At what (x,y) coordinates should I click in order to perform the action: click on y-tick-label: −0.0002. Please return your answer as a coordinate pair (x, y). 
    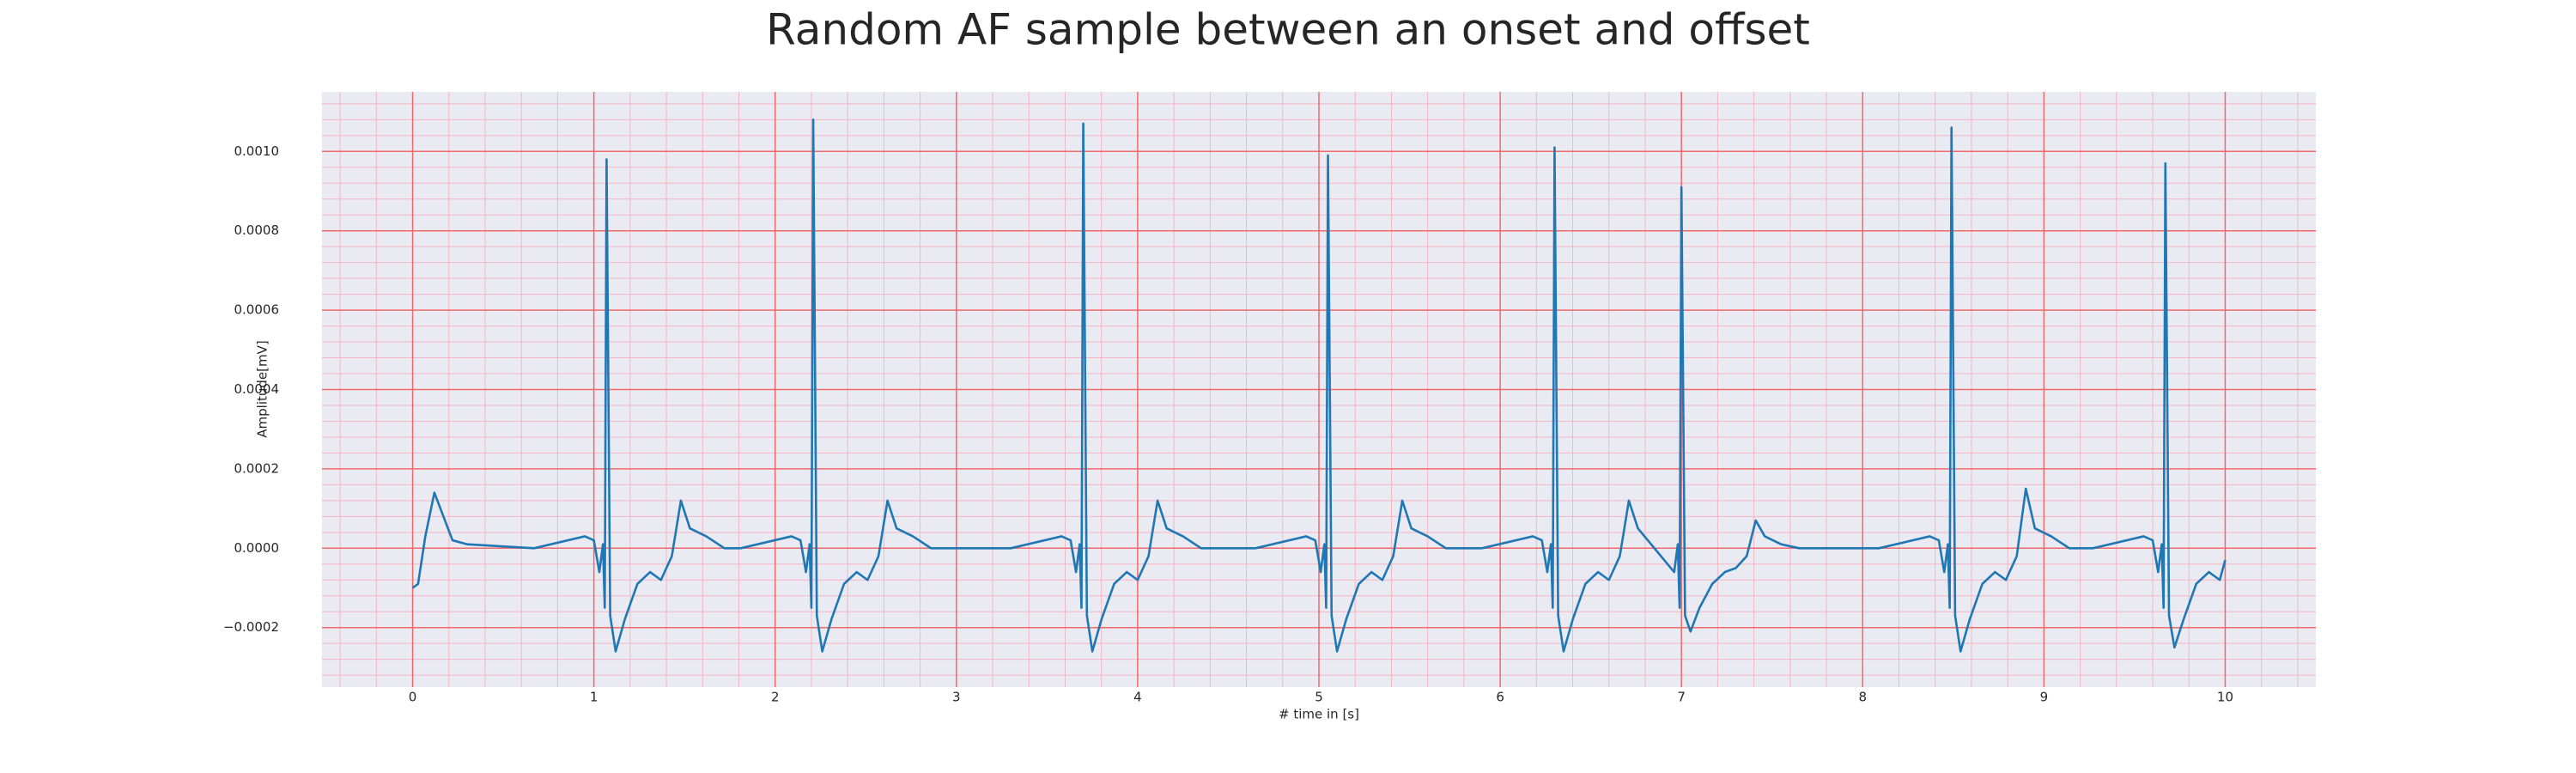
    Looking at the image, I should click on (251, 627).